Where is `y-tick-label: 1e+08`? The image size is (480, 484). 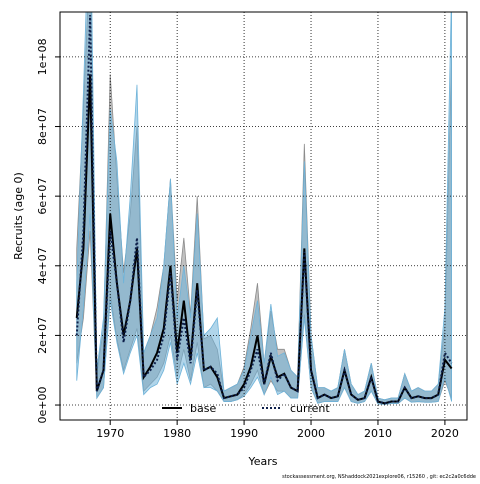 y-tick-label: 1e+08 is located at coordinates (42, 56).